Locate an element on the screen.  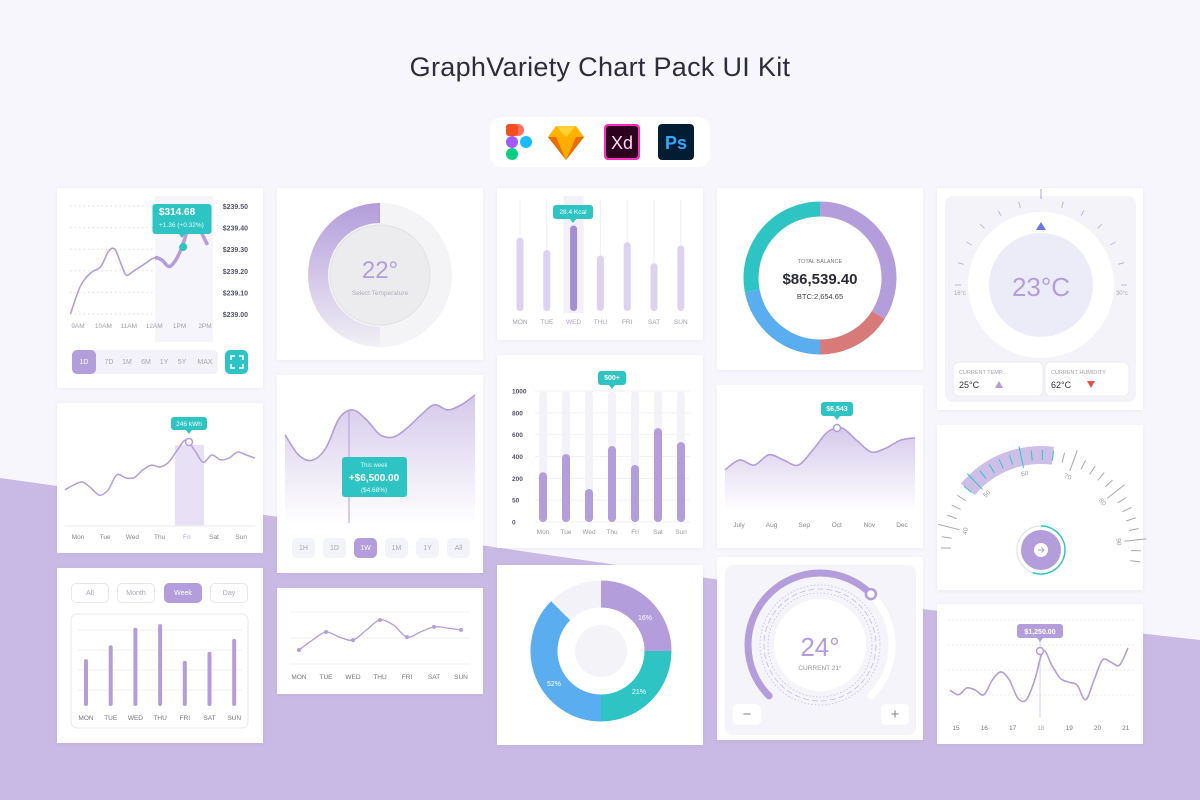
svg-text: Ps is located at coordinates (676, 143).